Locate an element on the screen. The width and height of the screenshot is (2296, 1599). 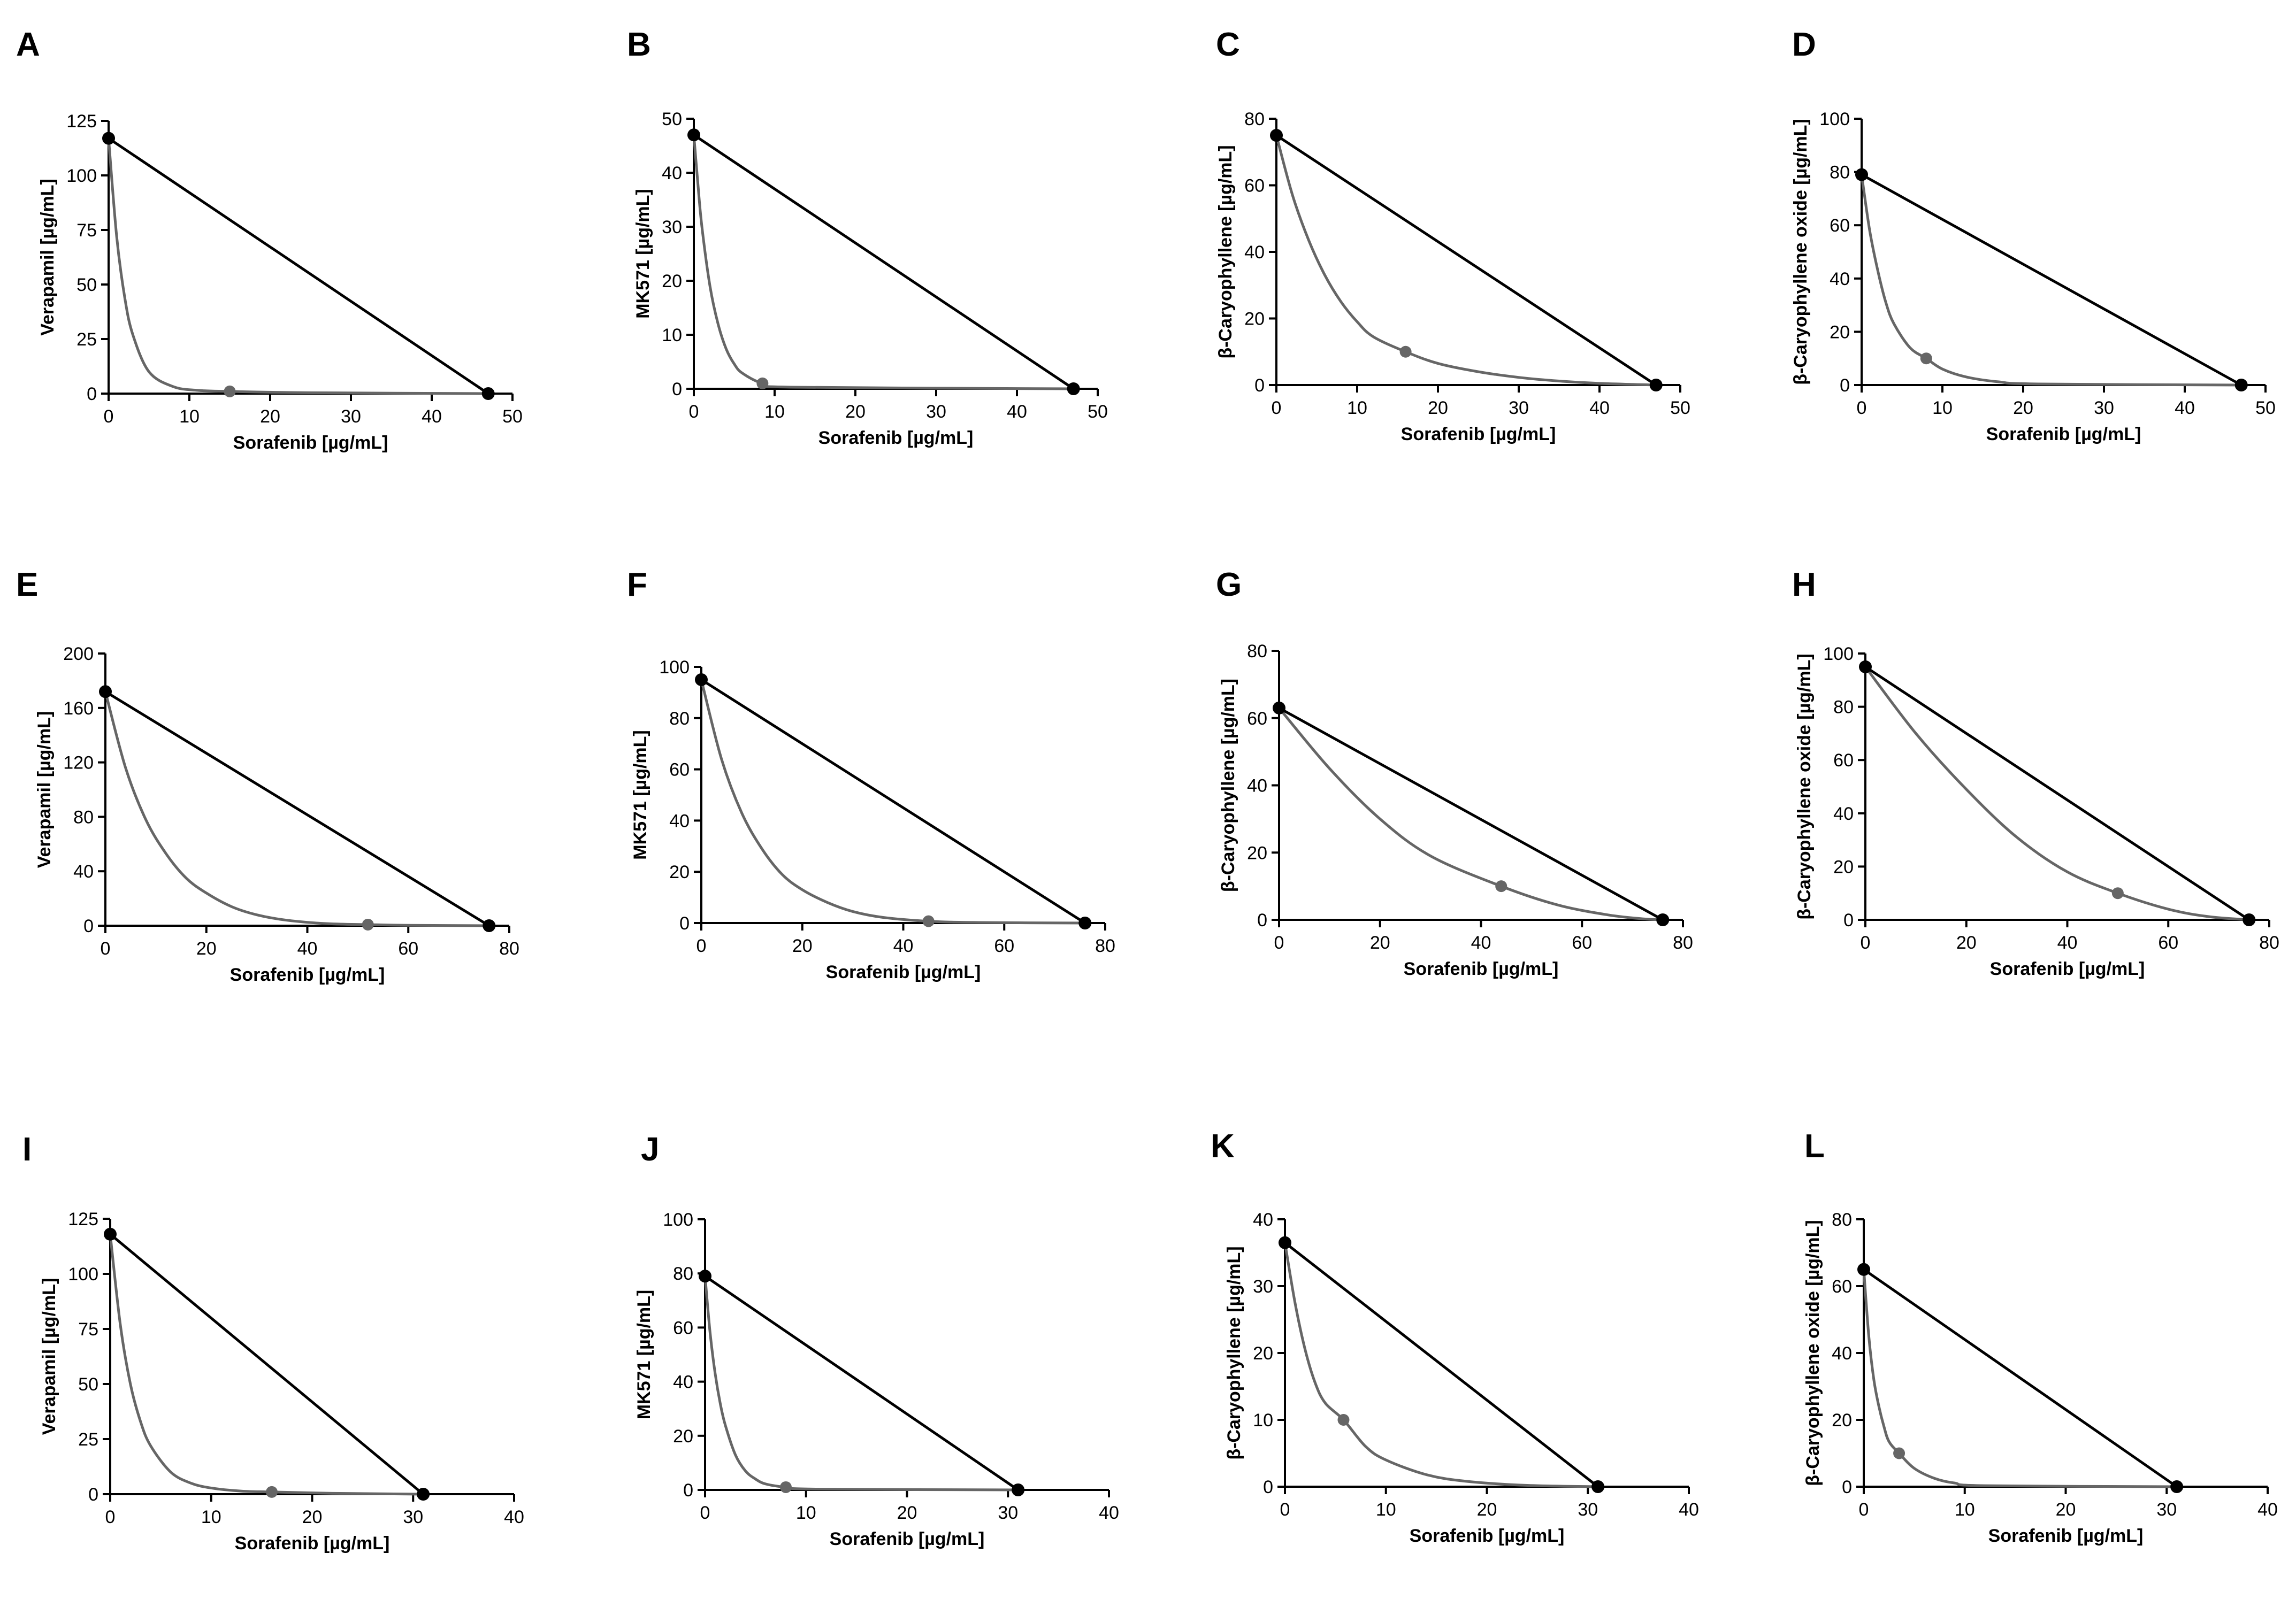
combination-point-d is located at coordinates (1926, 358).